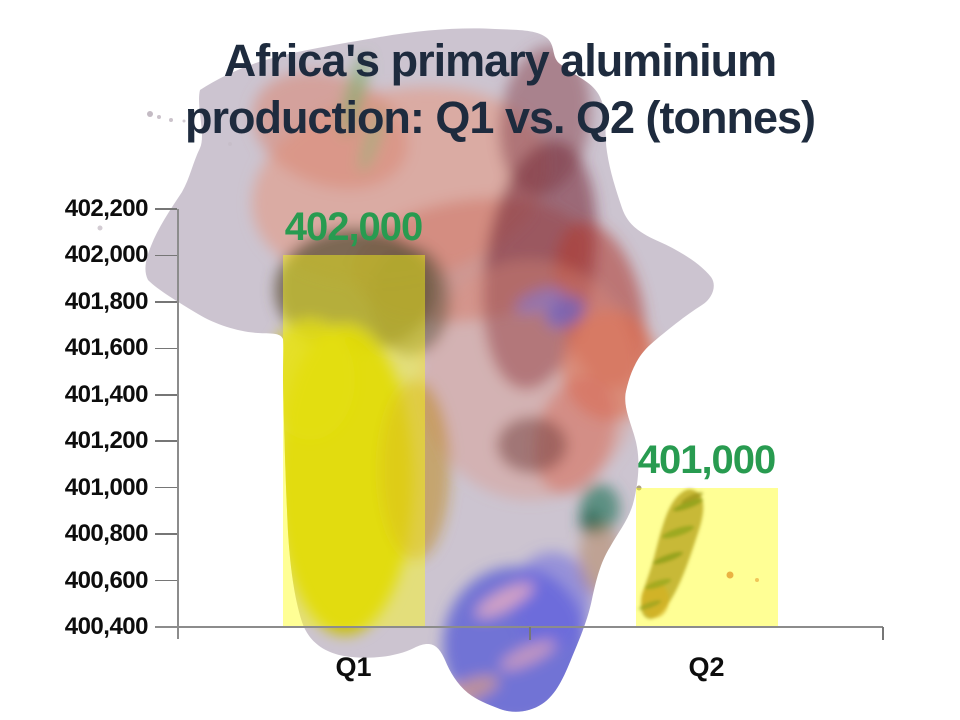  Describe the element at coordinates (106, 580) in the screenshot. I see `y-tick-label: 400,600` at that location.